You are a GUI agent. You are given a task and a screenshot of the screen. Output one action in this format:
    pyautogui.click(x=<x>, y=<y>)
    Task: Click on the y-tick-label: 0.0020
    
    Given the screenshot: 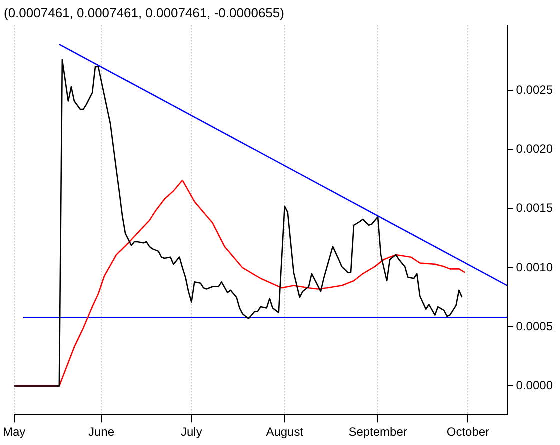 What is the action you would take?
    pyautogui.click(x=535, y=149)
    